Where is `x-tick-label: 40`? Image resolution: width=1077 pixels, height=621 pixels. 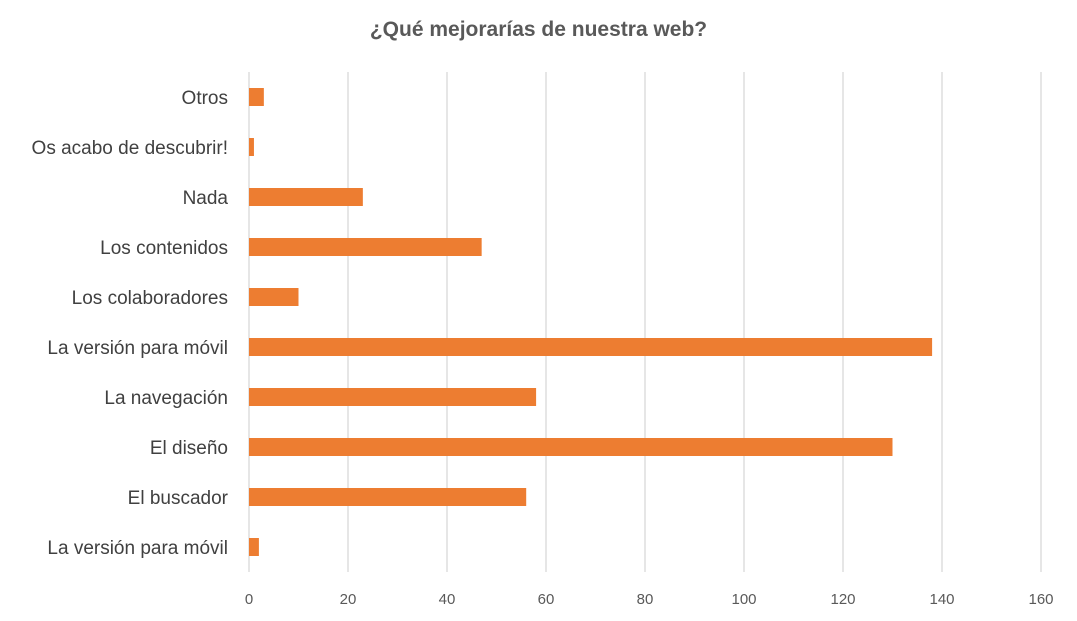
x-tick-label: 40 is located at coordinates (447, 599).